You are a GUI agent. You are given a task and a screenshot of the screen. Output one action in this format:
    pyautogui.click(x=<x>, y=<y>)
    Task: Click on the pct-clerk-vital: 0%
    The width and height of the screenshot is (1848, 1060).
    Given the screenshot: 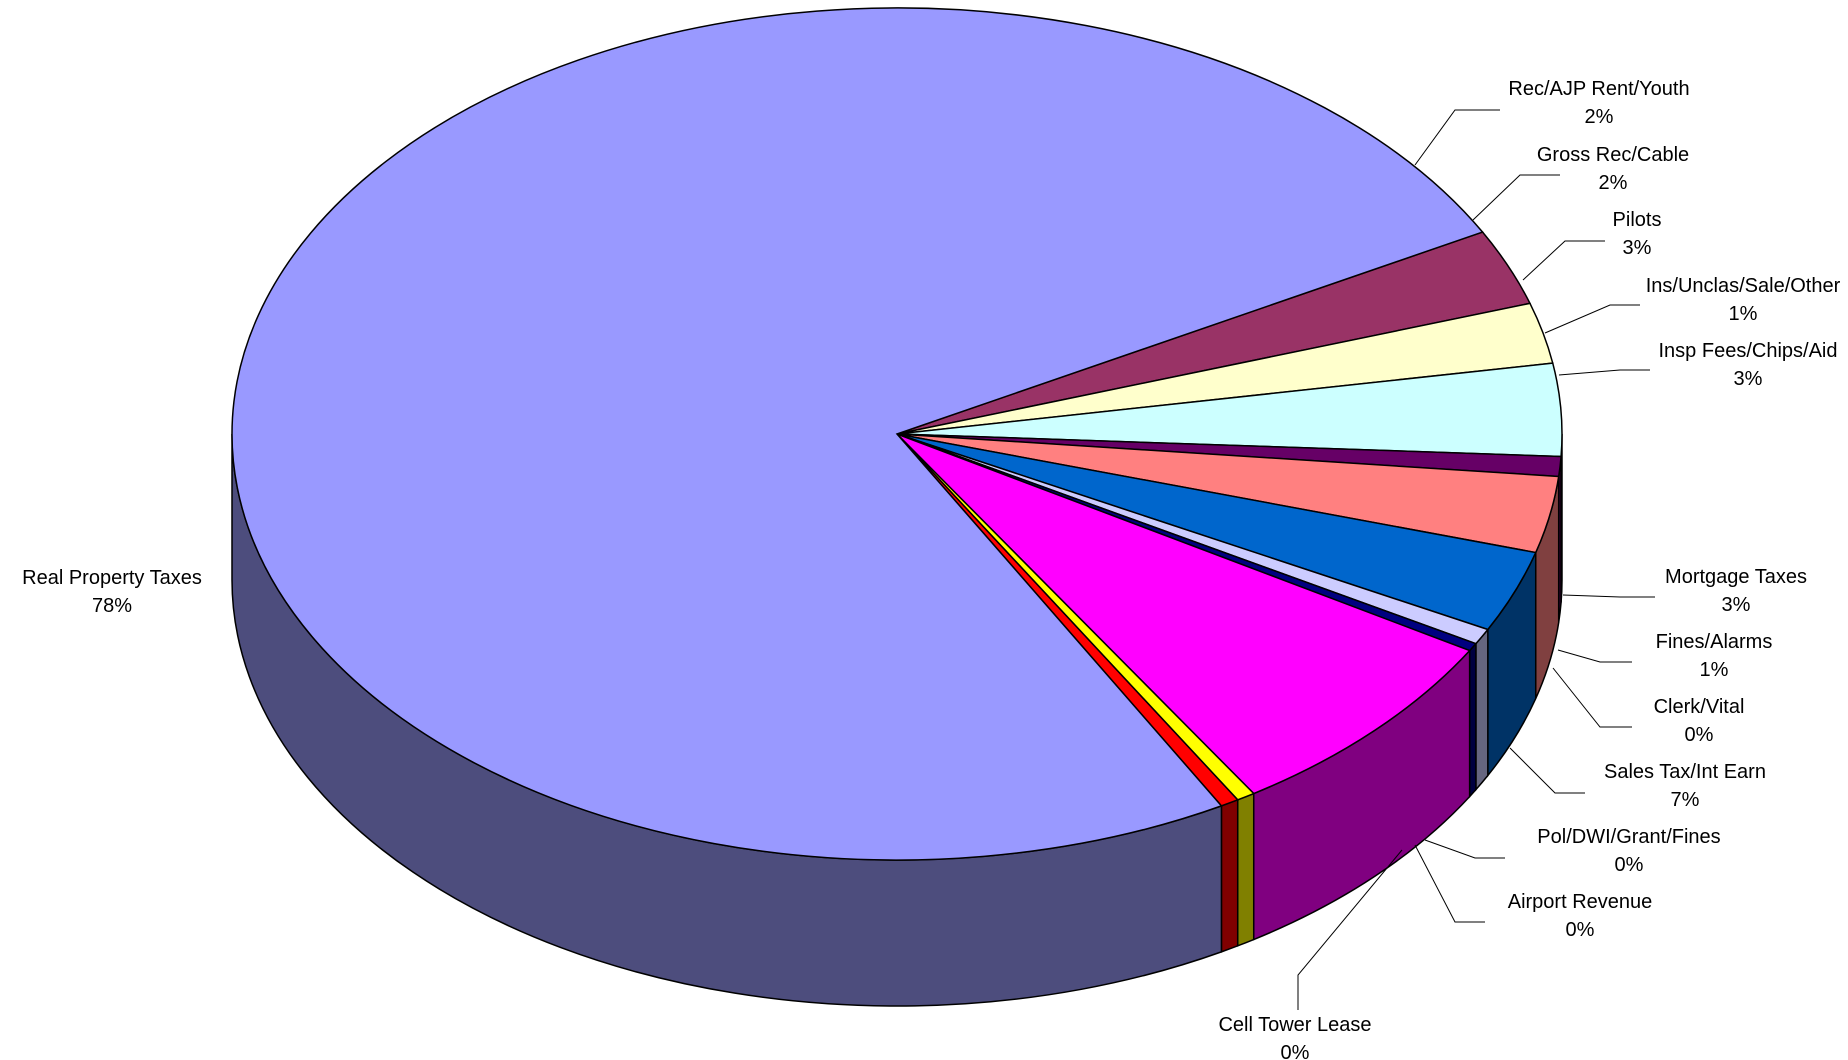 What is the action you would take?
    pyautogui.click(x=1699, y=735)
    